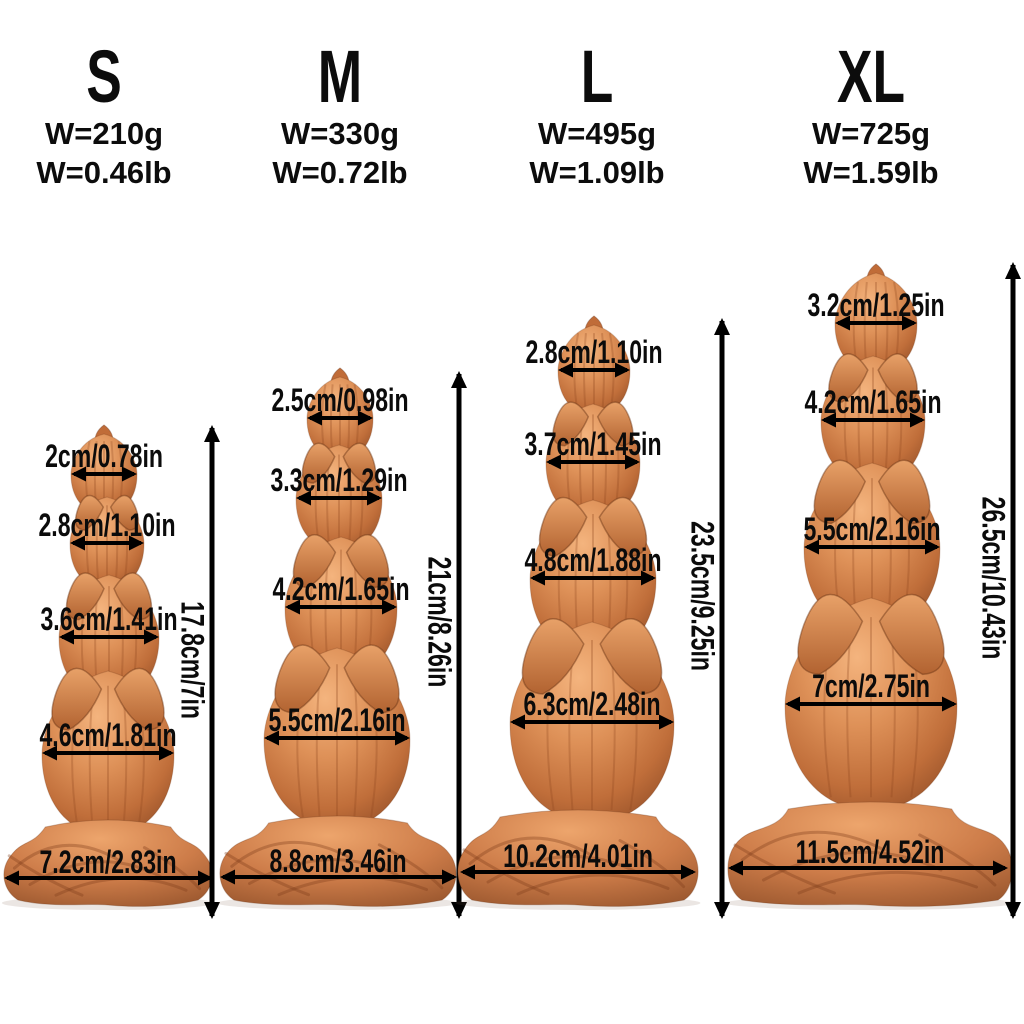 This screenshot has width=1024, height=1024. I want to click on weight-pounds: W=1.09lb, so click(597, 173).